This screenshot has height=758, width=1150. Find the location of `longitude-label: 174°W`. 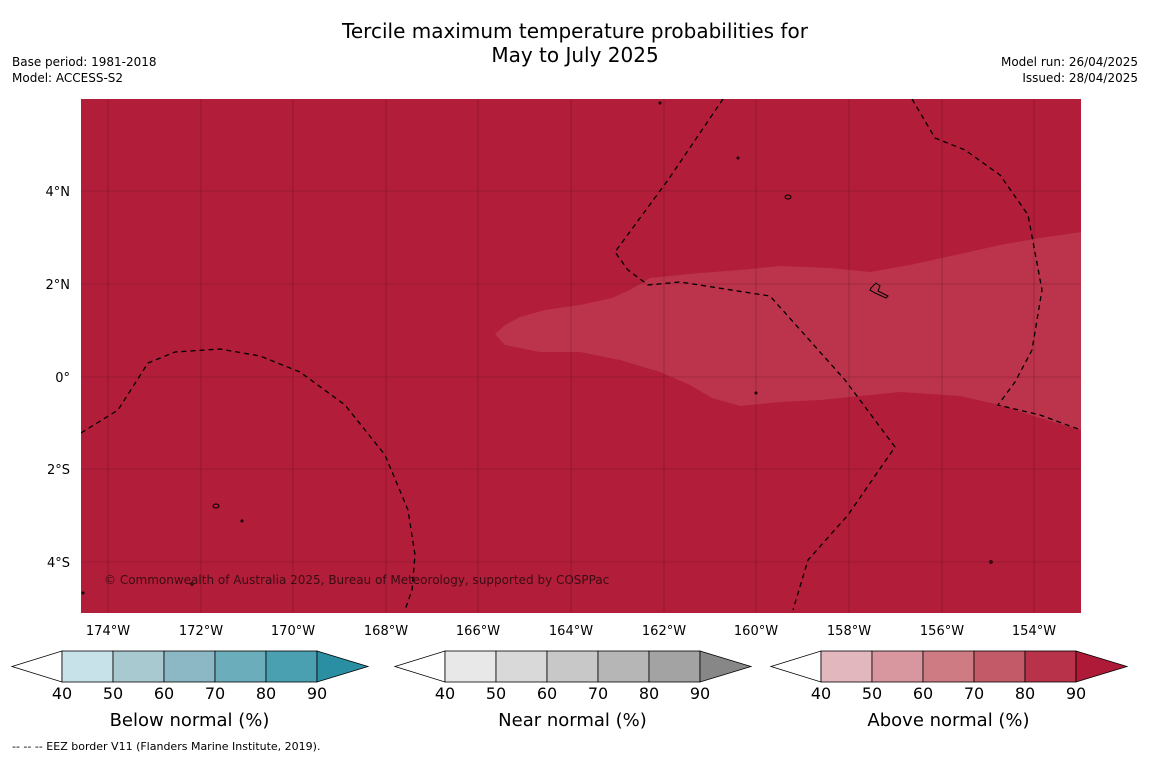

longitude-label: 174°W is located at coordinates (108, 631).